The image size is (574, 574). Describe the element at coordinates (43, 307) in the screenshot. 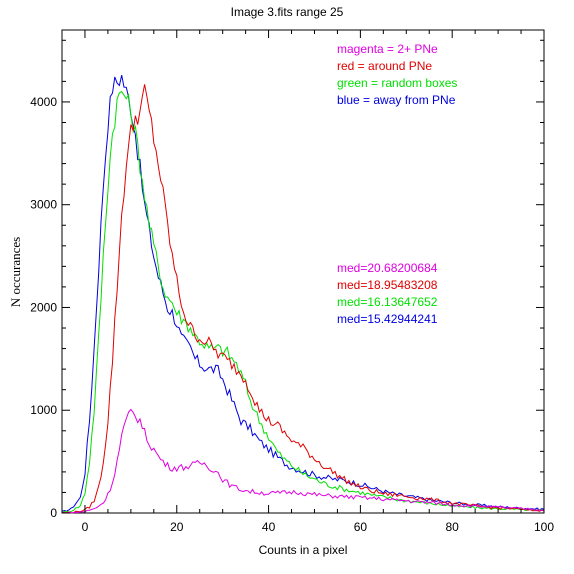

I see `y-tick-label: 2000` at that location.